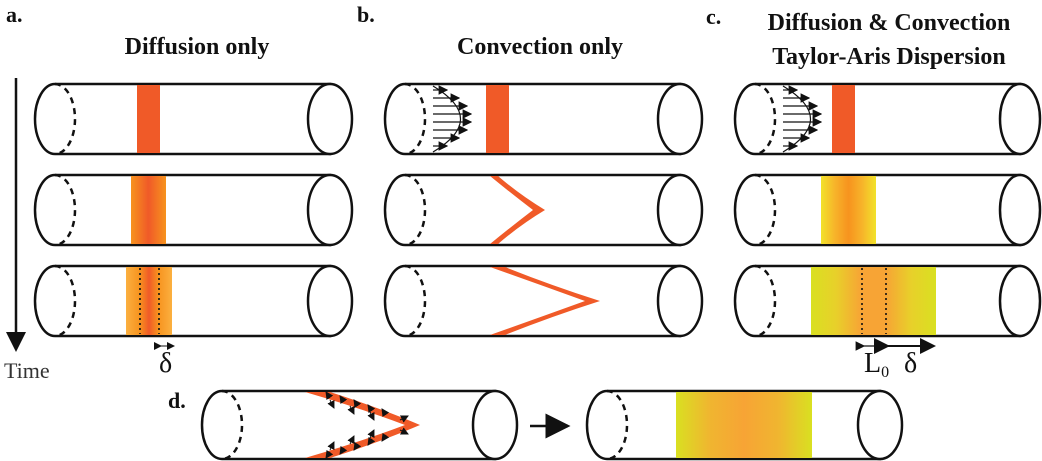 The height and width of the screenshot is (461, 1042). What do you see at coordinates (193, 210) in the screenshot?
I see `tube-a2` at bounding box center [193, 210].